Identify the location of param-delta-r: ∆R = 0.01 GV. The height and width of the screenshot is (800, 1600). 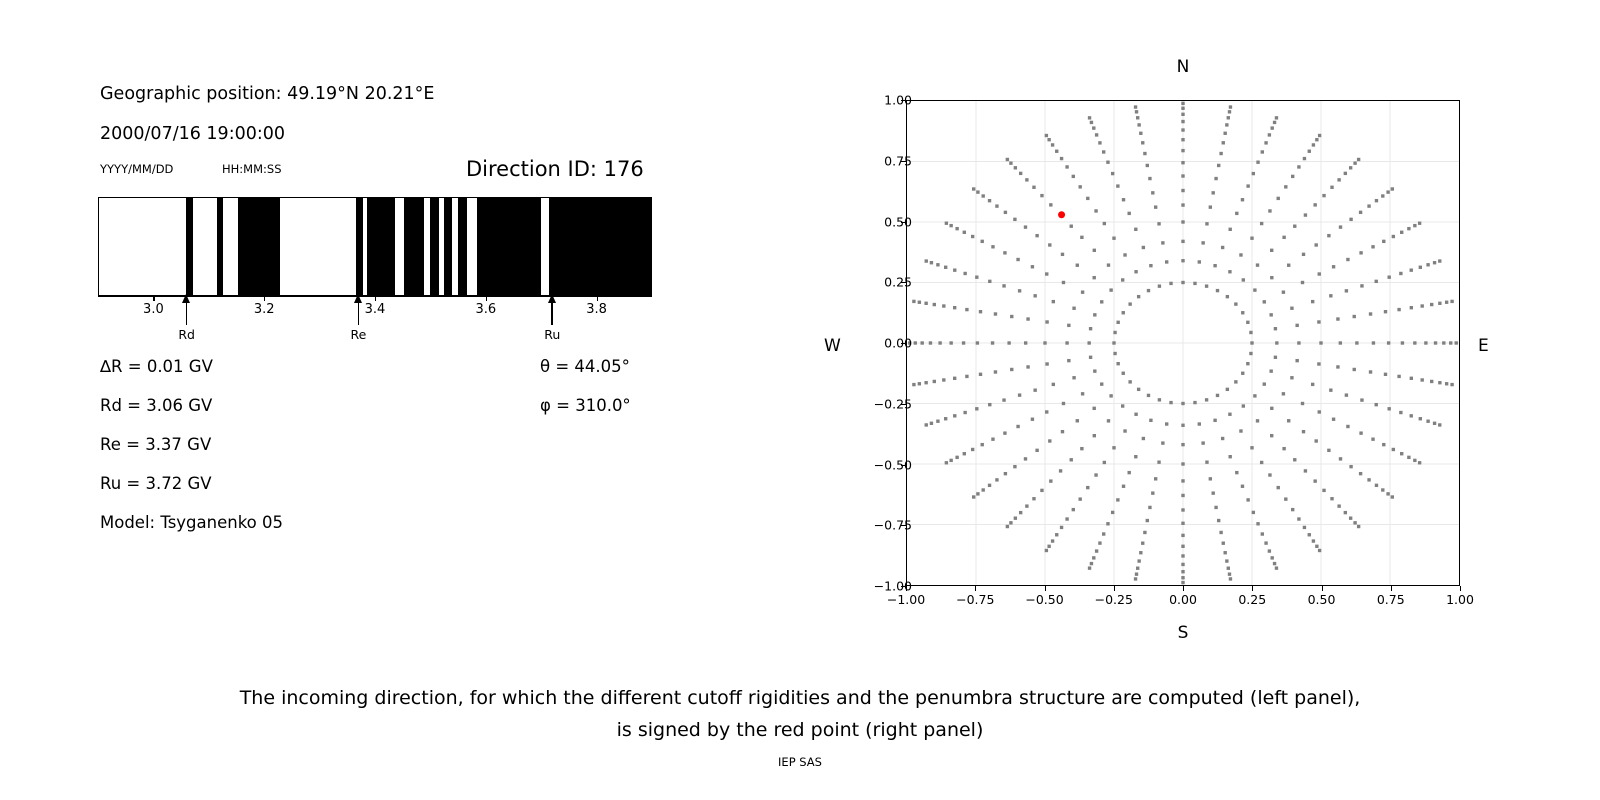
(156, 366).